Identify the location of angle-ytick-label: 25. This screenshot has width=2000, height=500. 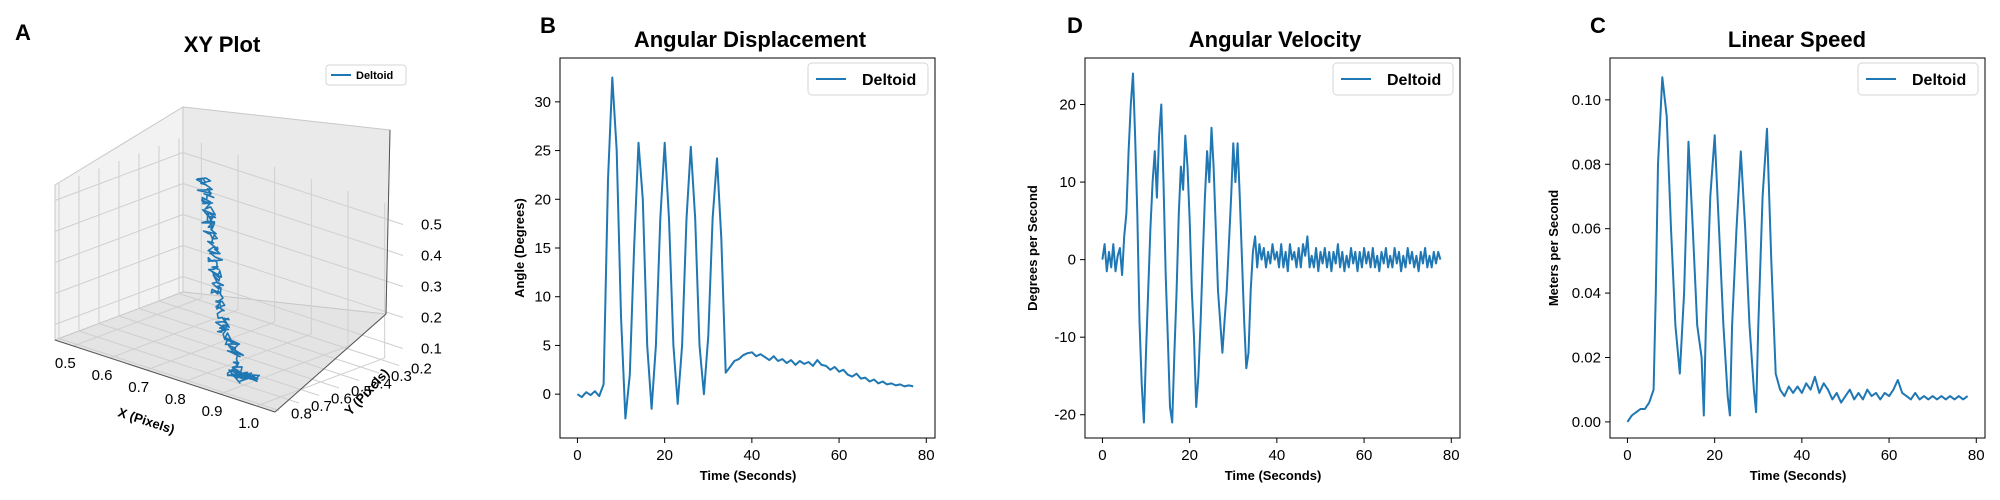
(542, 151).